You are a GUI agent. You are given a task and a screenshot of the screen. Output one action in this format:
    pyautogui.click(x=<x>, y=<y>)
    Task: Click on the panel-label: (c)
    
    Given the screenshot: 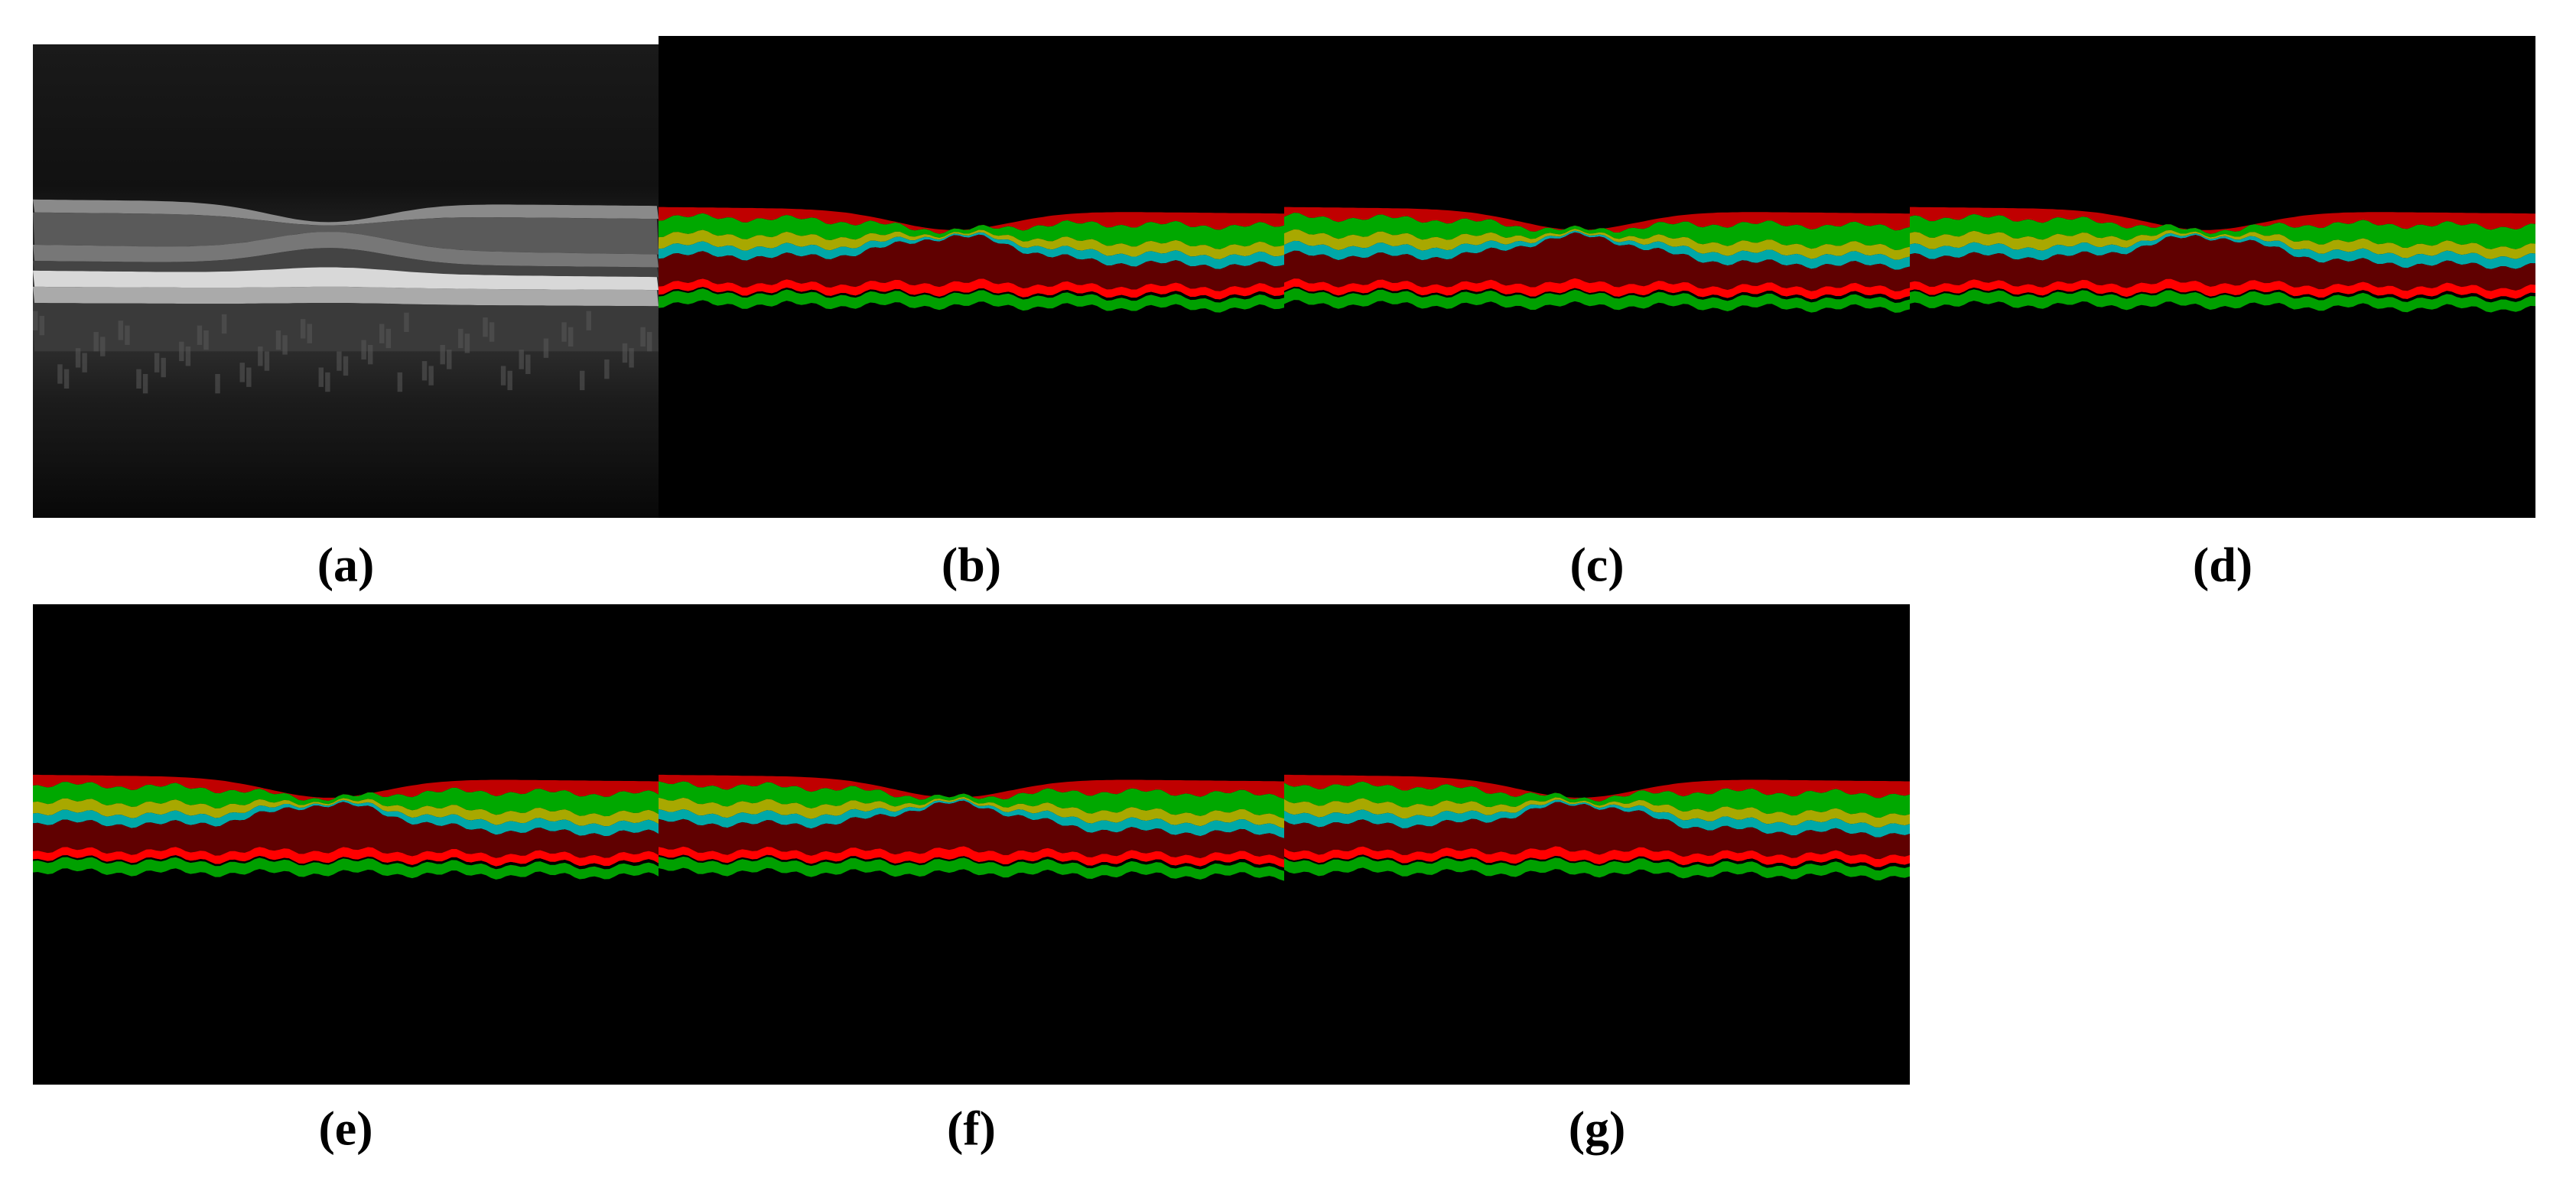 What is the action you would take?
    pyautogui.click(x=1596, y=565)
    